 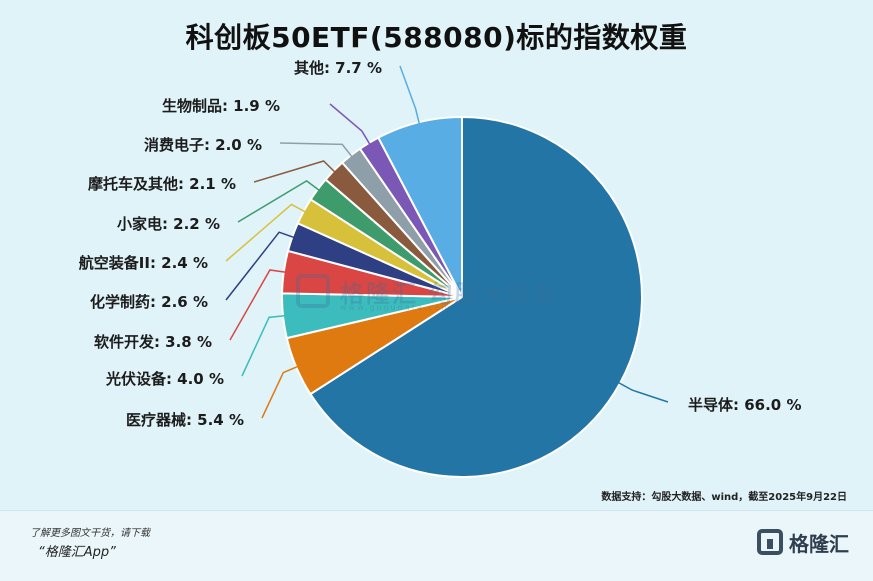 I want to click on leader-line-医疗器械, so click(x=281, y=391).